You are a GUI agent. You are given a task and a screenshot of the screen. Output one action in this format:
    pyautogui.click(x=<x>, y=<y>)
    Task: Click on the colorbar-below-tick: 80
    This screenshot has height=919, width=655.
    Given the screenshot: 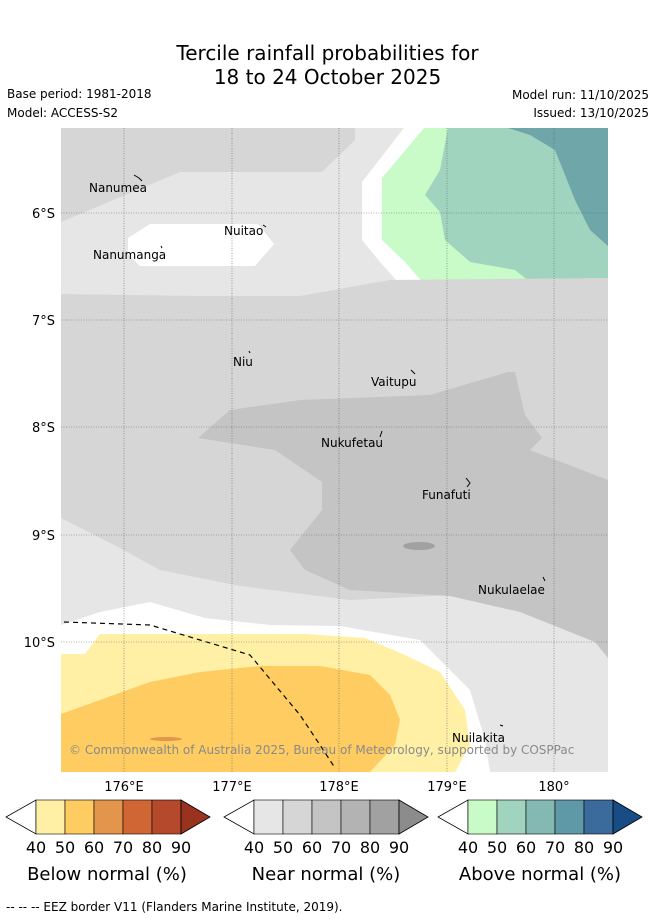 What is the action you would take?
    pyautogui.click(x=152, y=847)
    